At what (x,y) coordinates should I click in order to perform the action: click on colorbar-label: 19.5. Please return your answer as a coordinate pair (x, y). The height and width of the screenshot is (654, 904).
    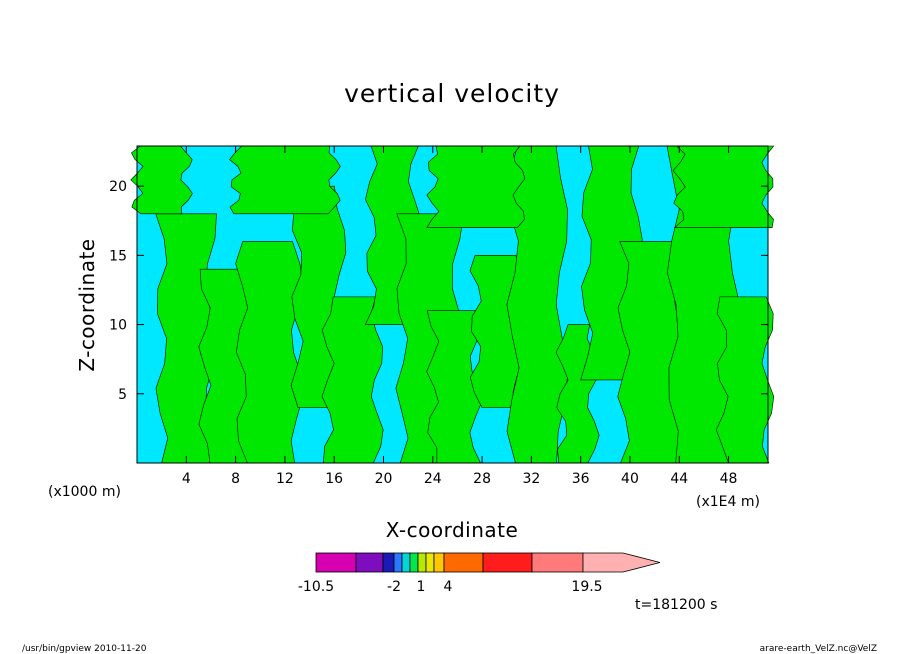
    Looking at the image, I should click on (586, 587).